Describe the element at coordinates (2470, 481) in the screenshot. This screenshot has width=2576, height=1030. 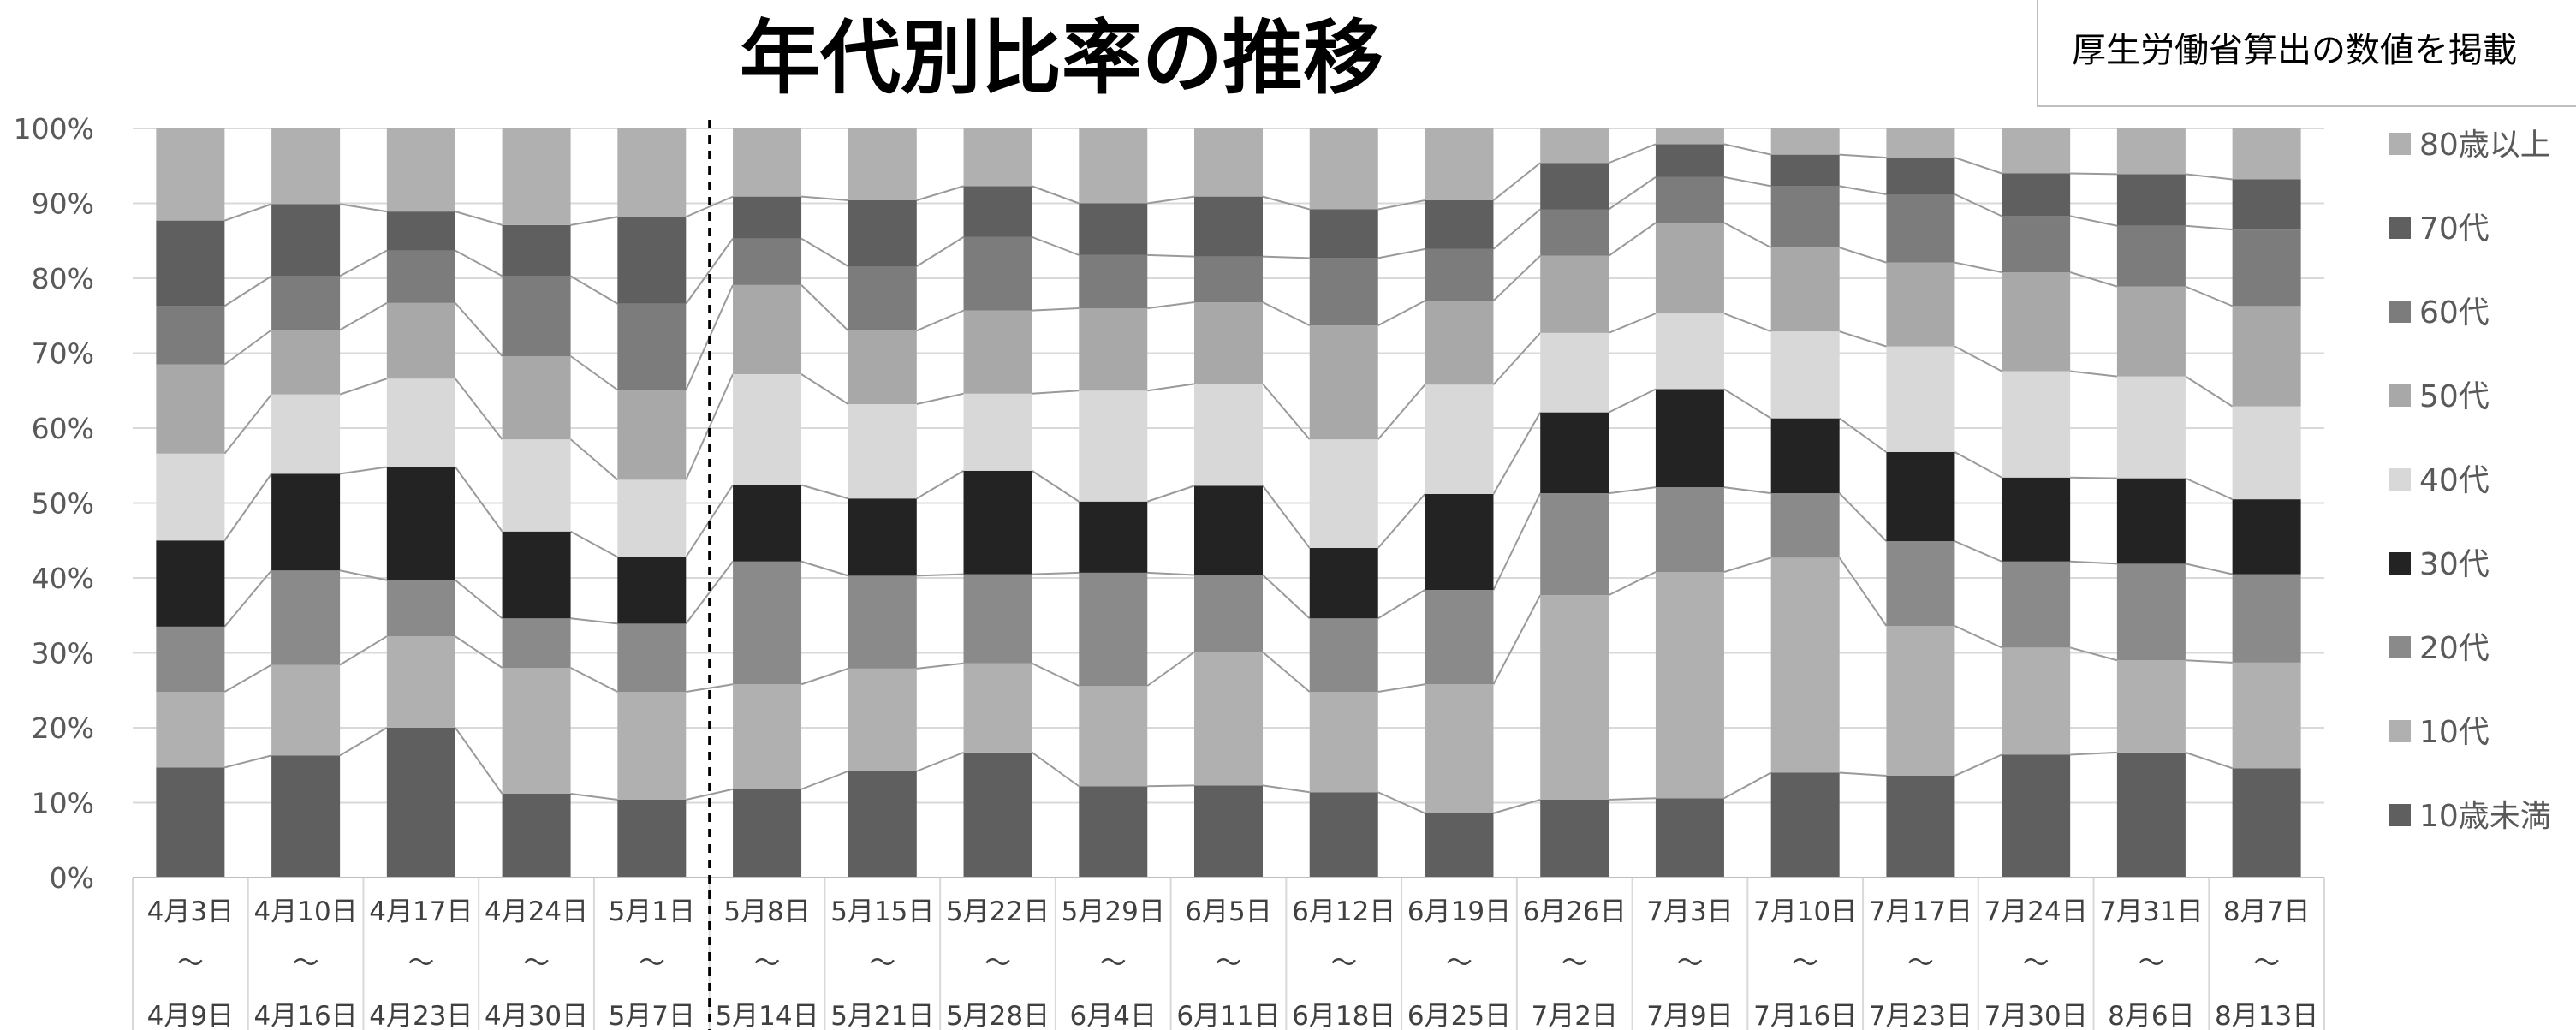
I see `legend: 80歳以上 70代 60代 50代 40代 30代 20代 10代 10歳未満` at that location.